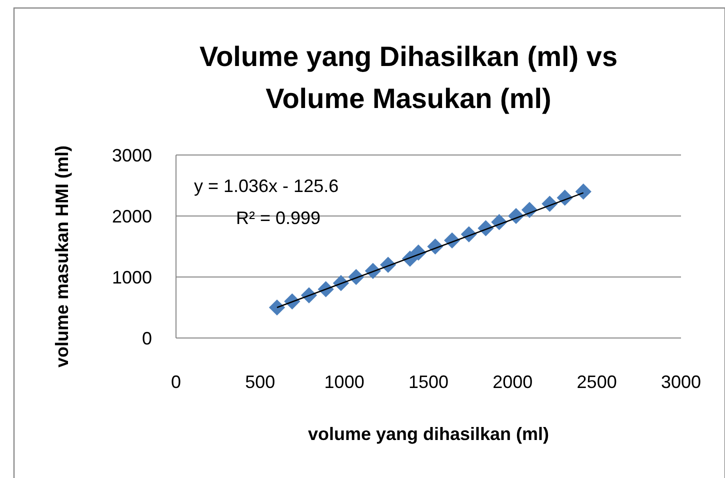 This screenshot has height=478, width=725. I want to click on x-tick-label: 3000, so click(681, 382).